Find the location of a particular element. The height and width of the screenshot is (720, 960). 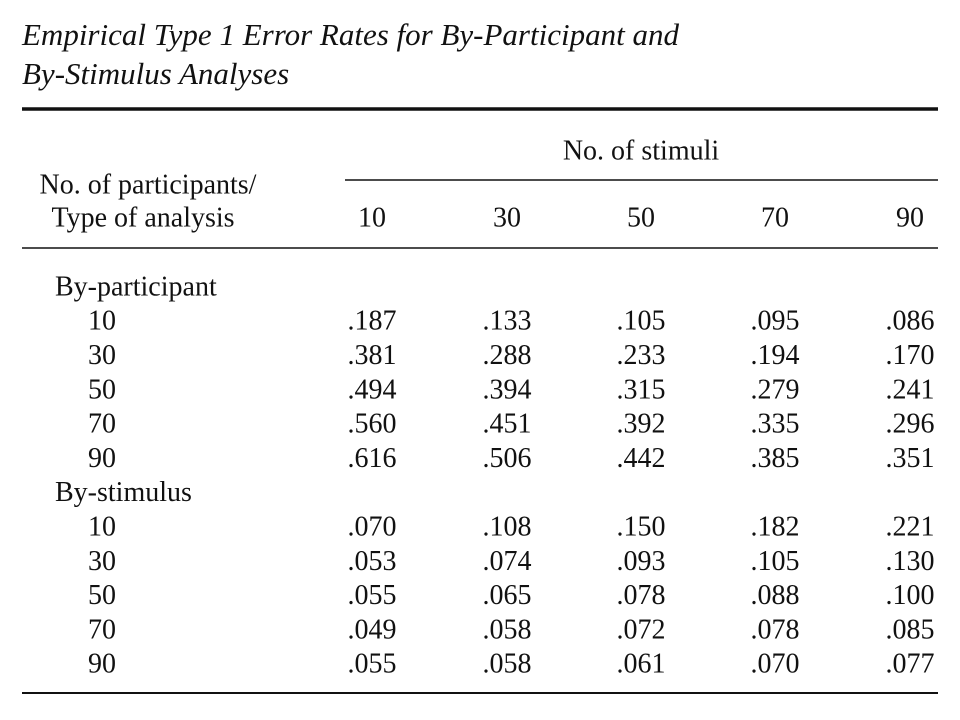

cell: .315 is located at coordinates (641, 389).